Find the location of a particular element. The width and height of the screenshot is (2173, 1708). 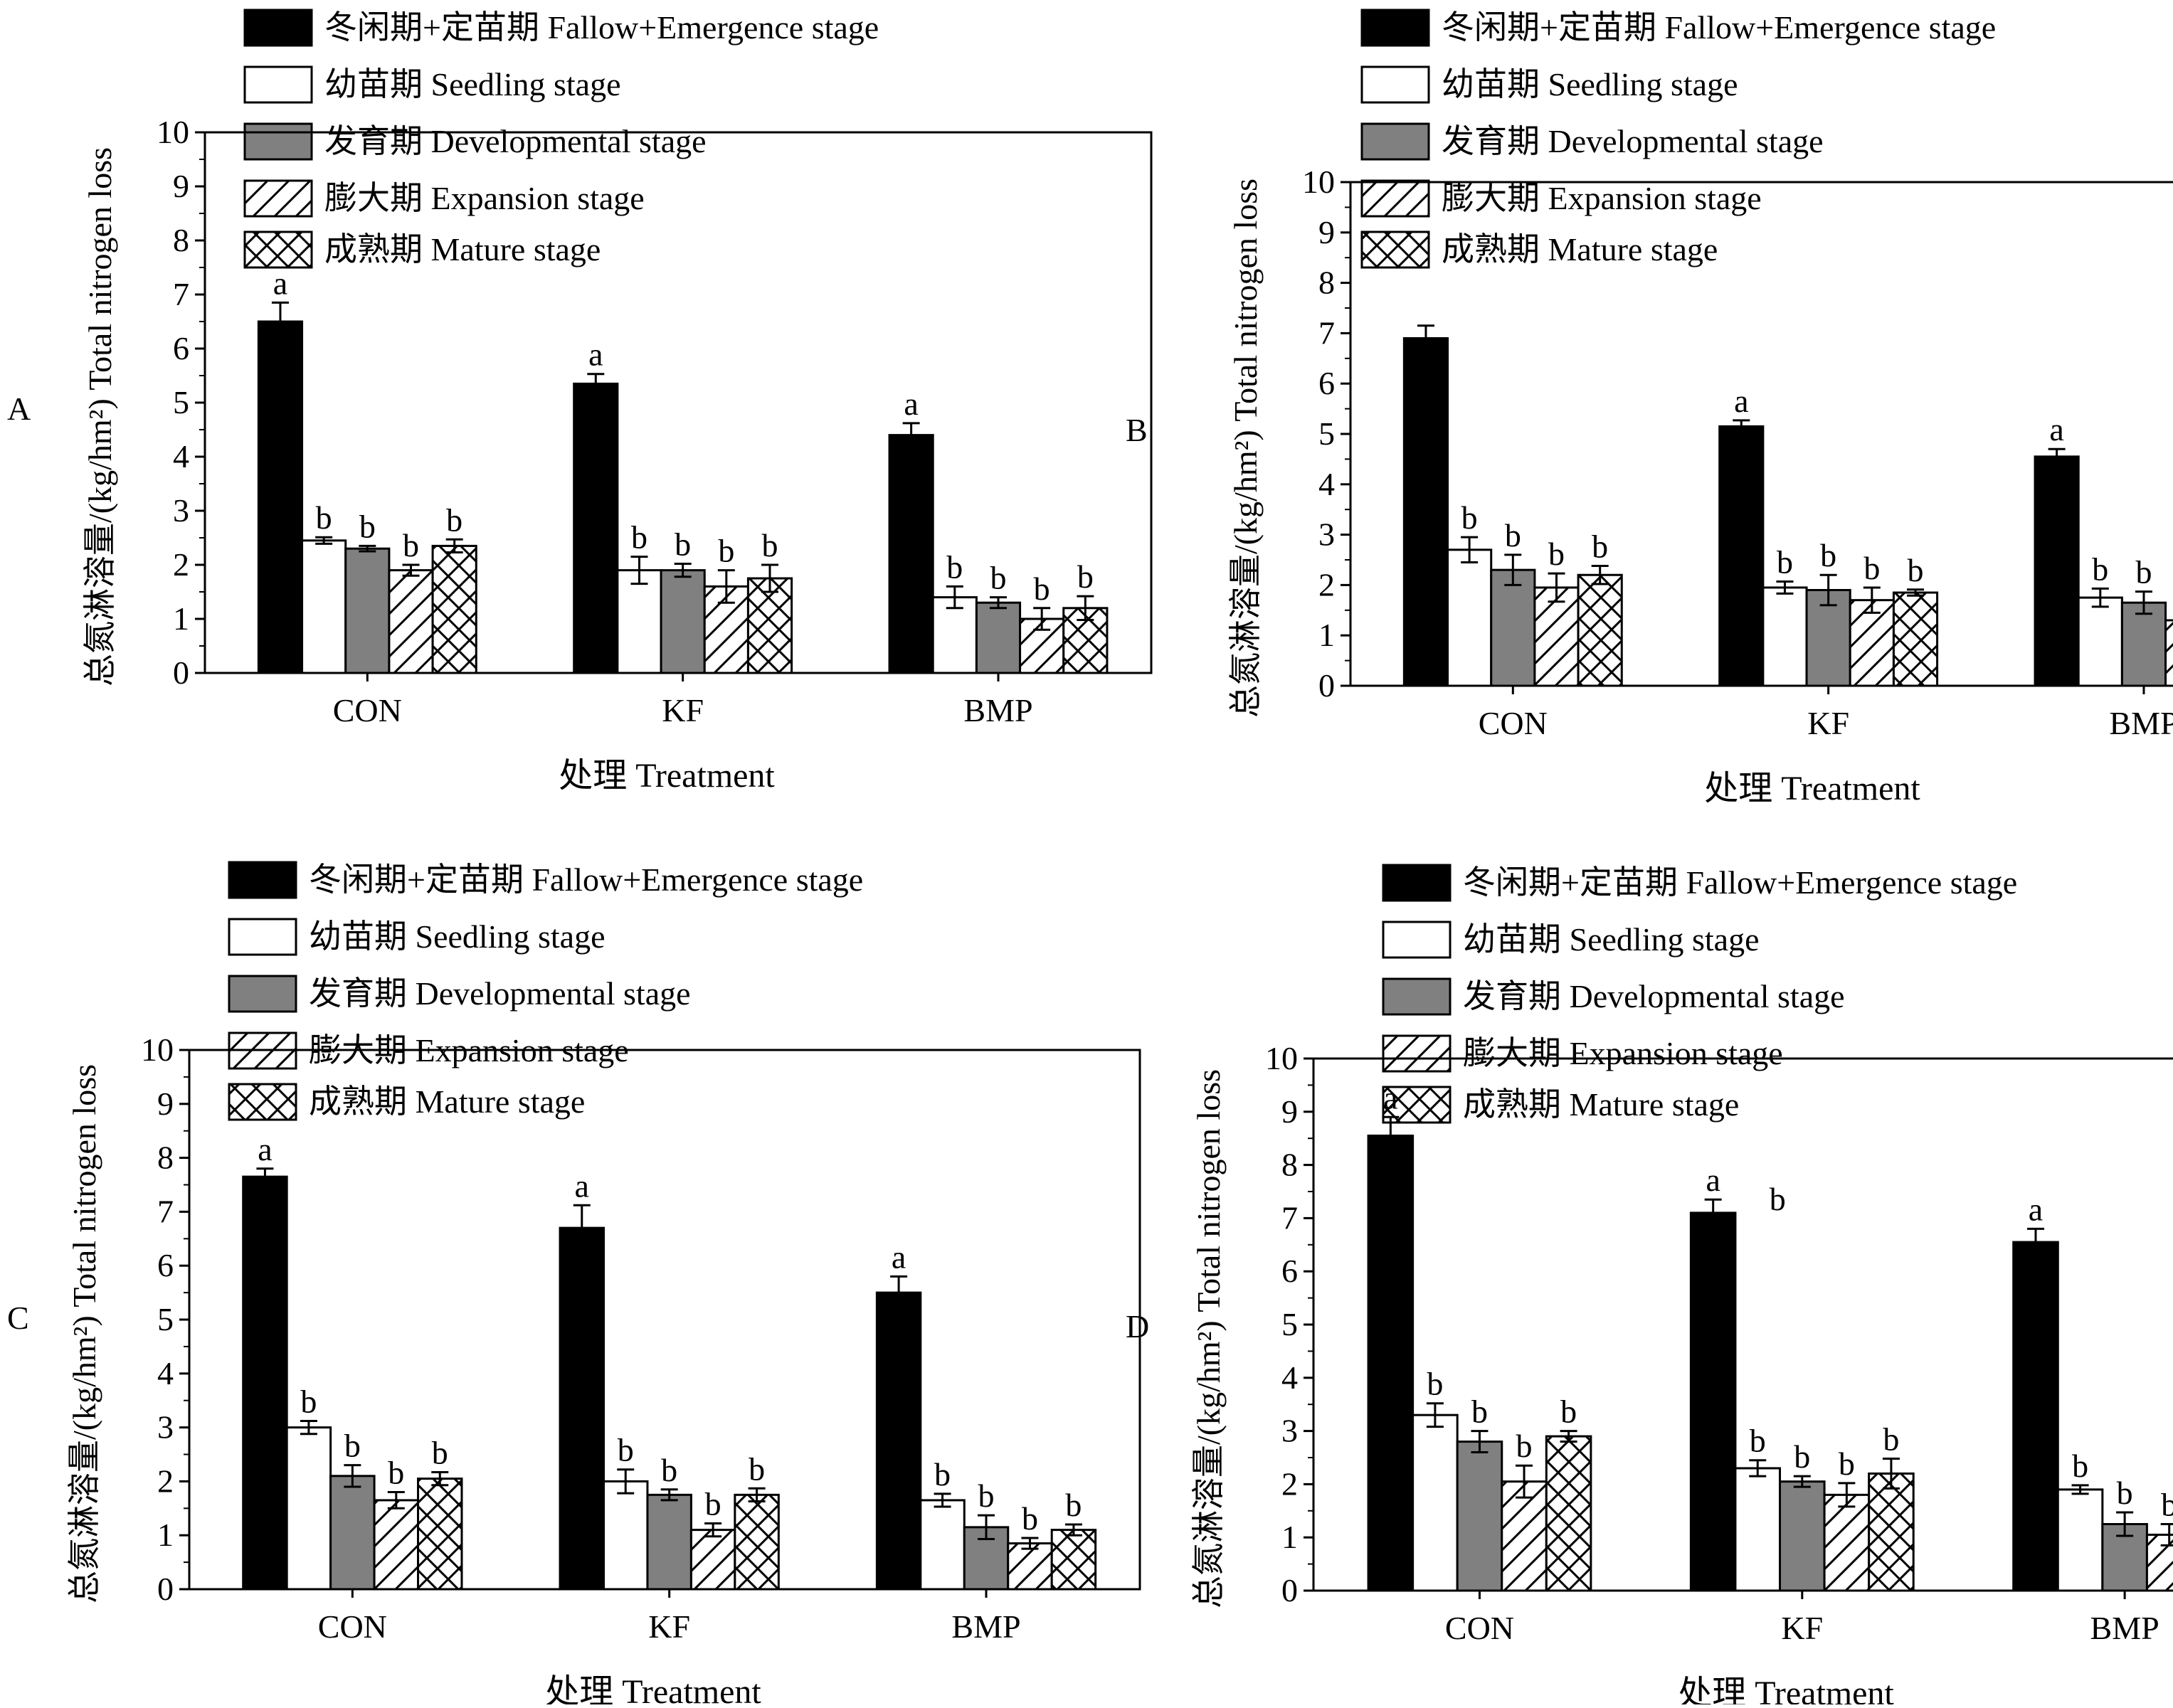

x-tick-label: KF is located at coordinates (1828, 723).